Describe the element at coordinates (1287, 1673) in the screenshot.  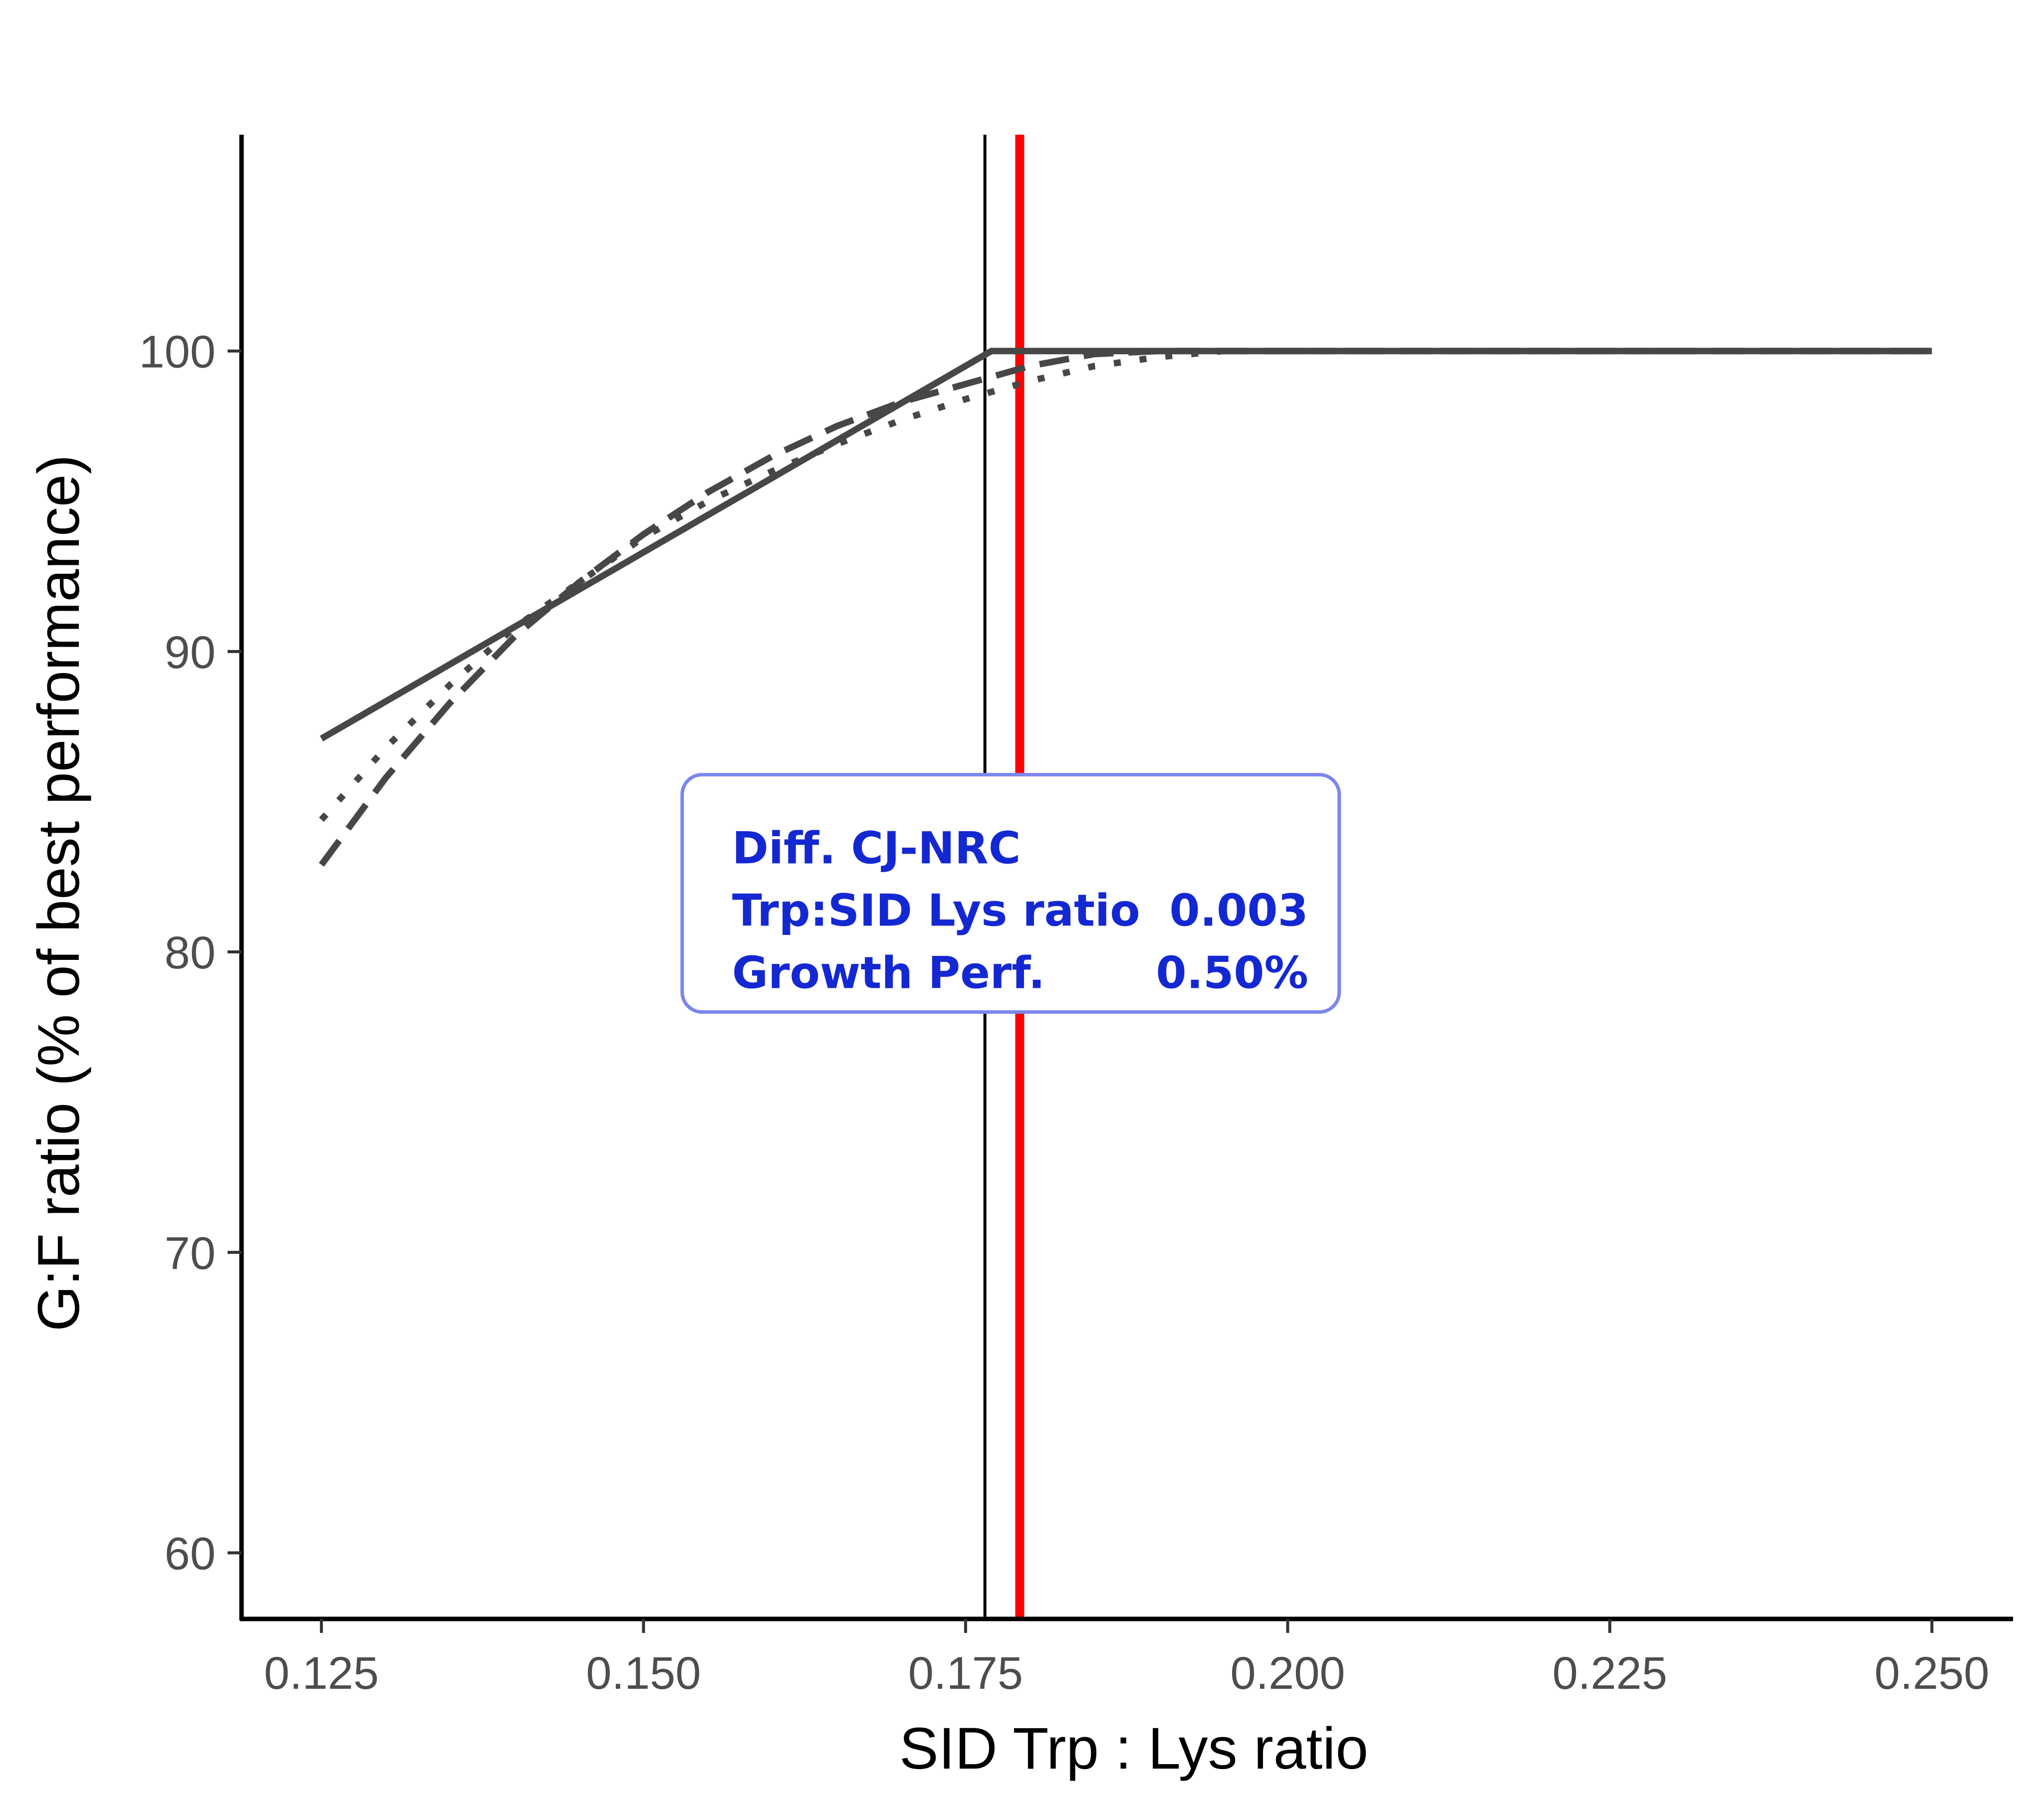
I see `x-tick-label: 0.200` at that location.